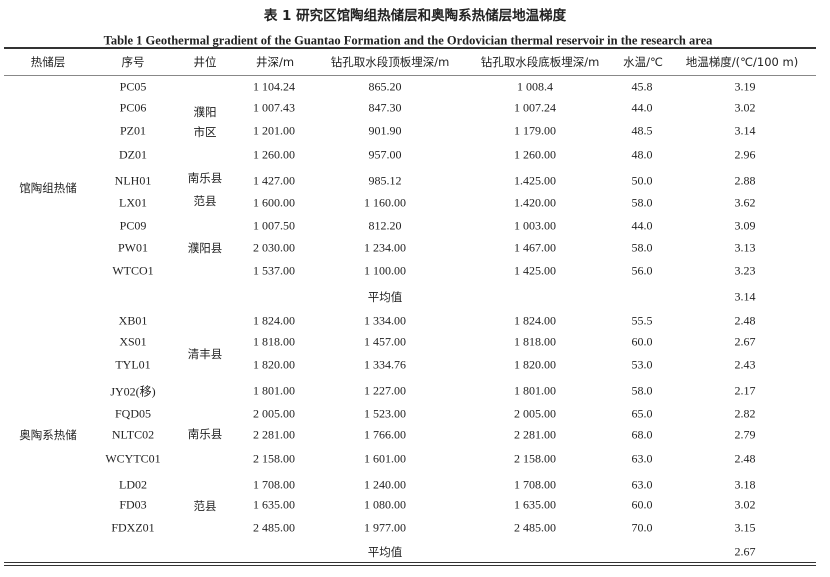  Describe the element at coordinates (745, 86) in the screenshot. I see `gradient-cell: 3.19` at that location.